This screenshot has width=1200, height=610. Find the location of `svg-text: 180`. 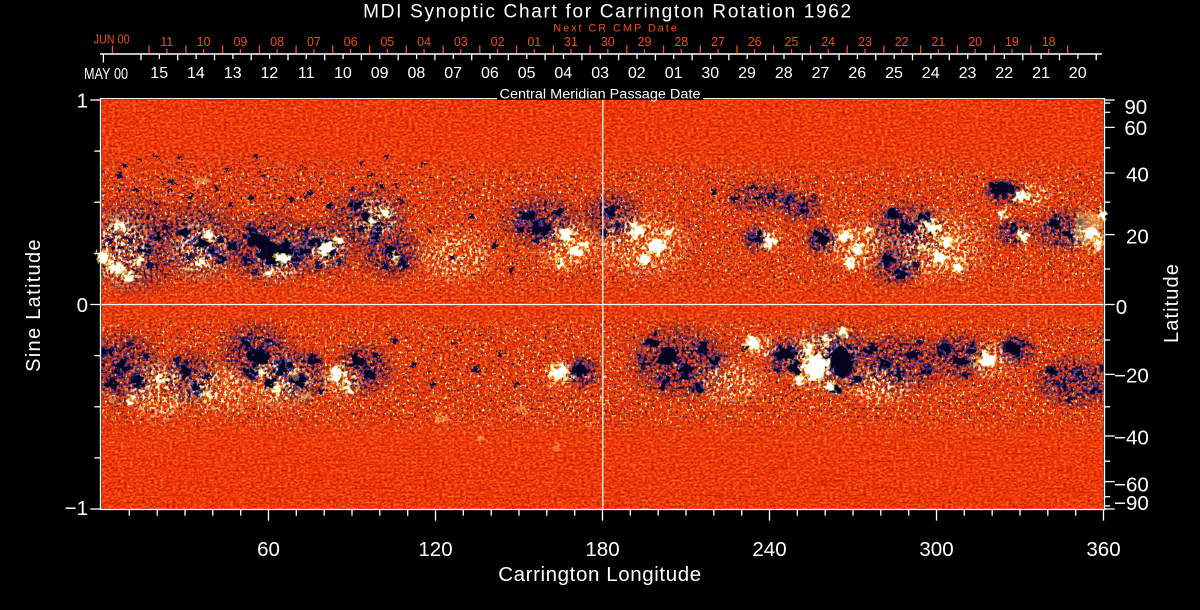

svg-text: 180 is located at coordinates (602, 549).